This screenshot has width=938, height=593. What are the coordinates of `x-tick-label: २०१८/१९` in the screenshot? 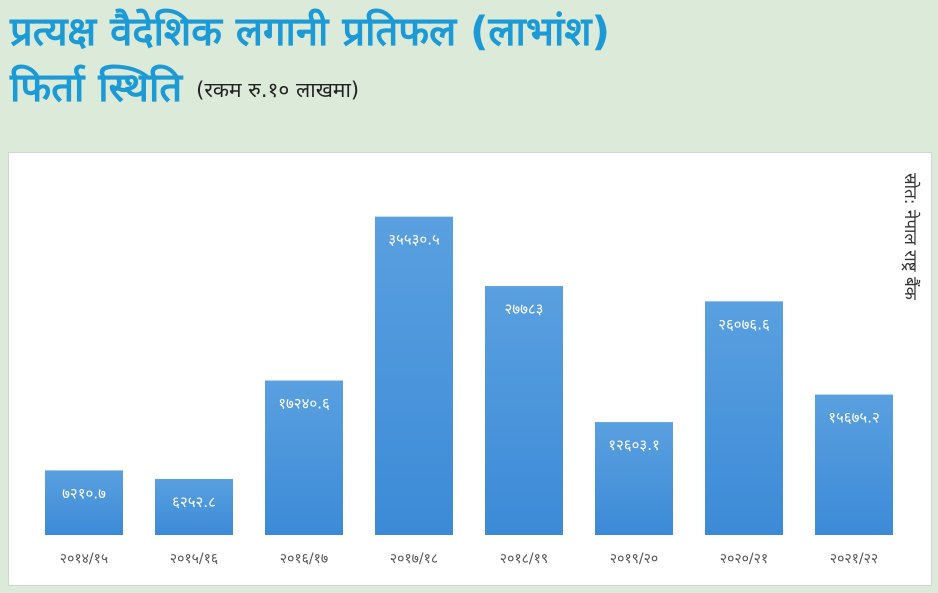 It's located at (524, 559).